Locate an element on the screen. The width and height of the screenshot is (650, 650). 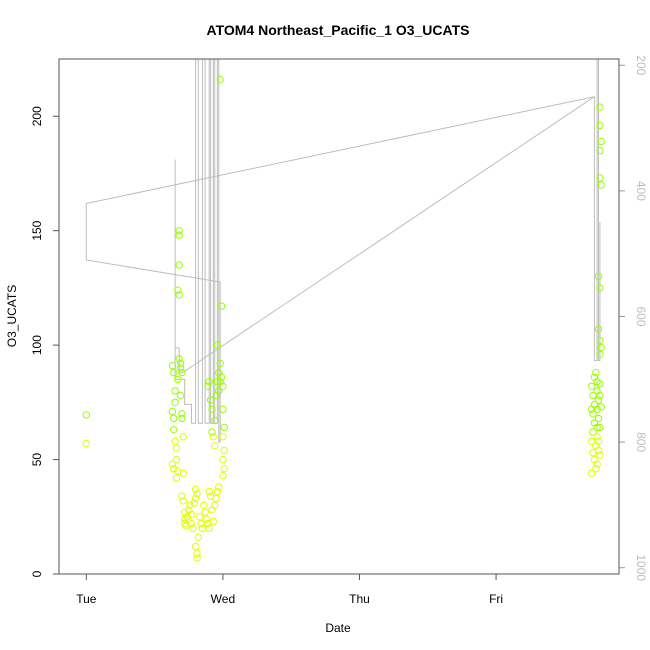
y-axis-label: O3_UCATS is located at coordinates (12, 316).